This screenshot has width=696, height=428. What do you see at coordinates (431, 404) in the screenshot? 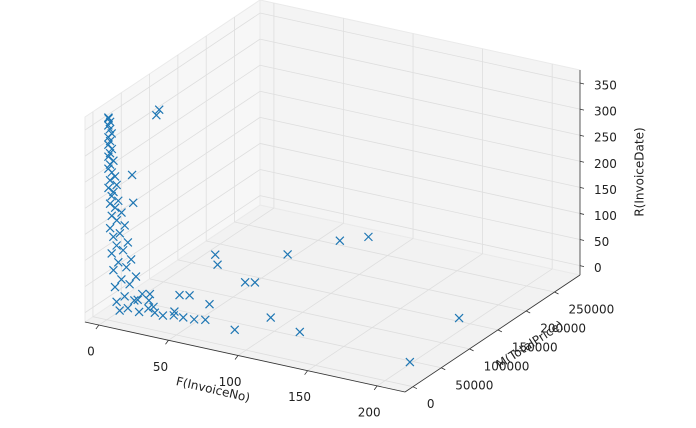
I see `y-tick-label: 0` at bounding box center [431, 404].